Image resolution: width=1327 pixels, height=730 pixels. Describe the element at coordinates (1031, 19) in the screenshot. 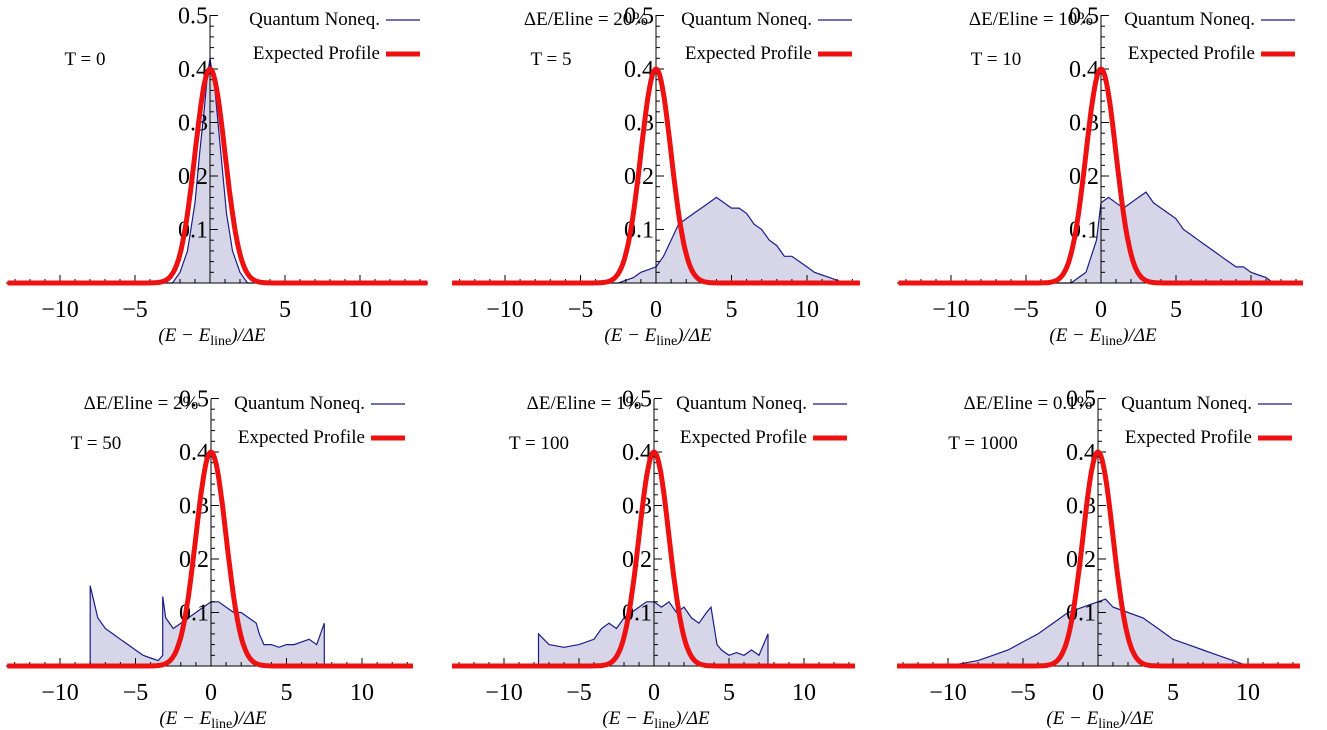

I see `annotation-resolution: ΔE/Eline = 10%` at that location.